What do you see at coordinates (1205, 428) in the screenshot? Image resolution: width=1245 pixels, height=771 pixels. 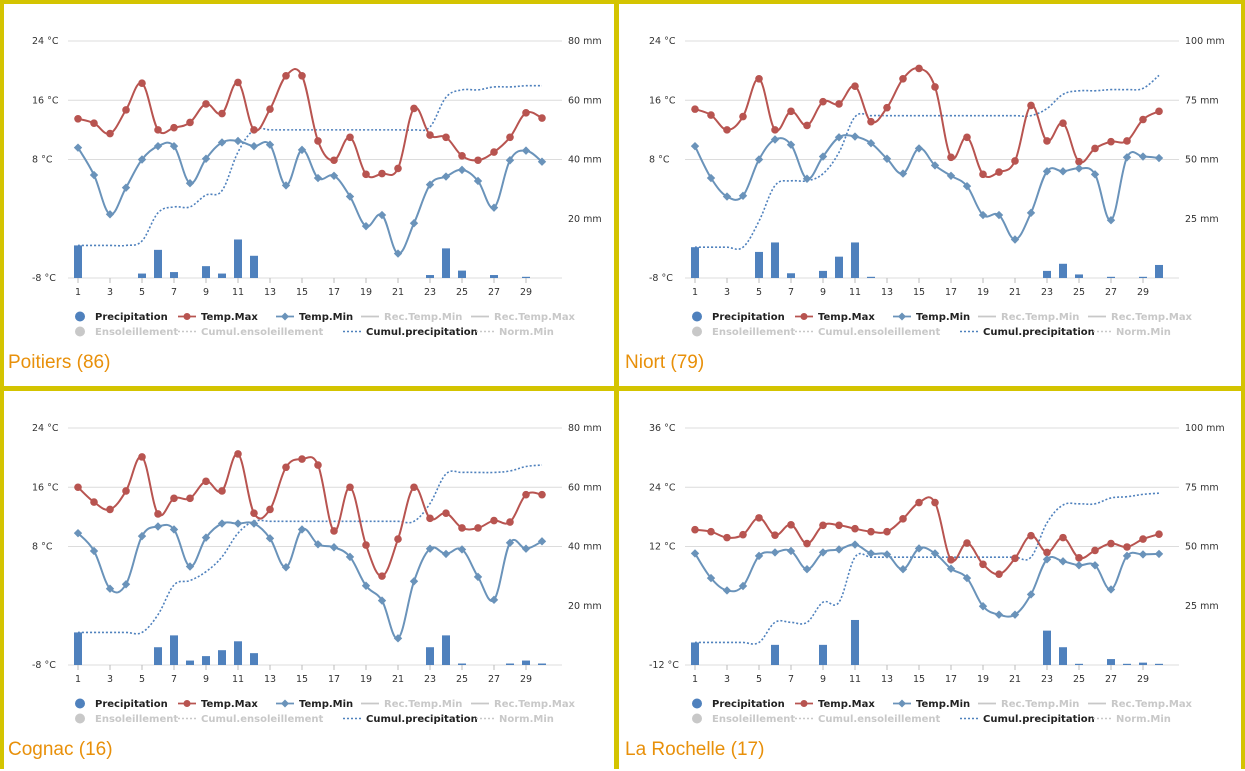 I see `y-right-tick-label: 100 mm` at bounding box center [1205, 428].